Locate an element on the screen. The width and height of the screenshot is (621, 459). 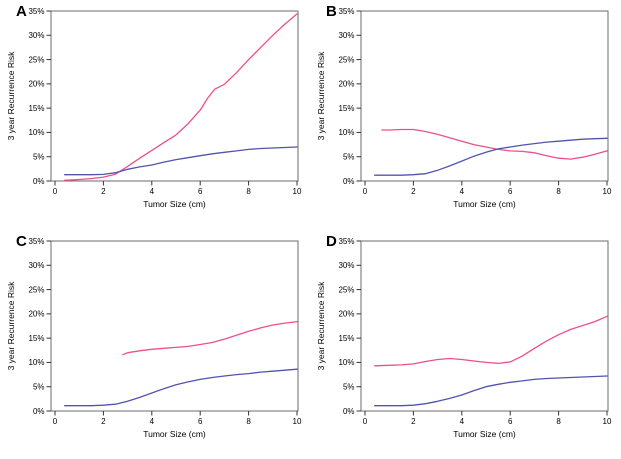
panel-label-d: D is located at coordinates (332, 241).